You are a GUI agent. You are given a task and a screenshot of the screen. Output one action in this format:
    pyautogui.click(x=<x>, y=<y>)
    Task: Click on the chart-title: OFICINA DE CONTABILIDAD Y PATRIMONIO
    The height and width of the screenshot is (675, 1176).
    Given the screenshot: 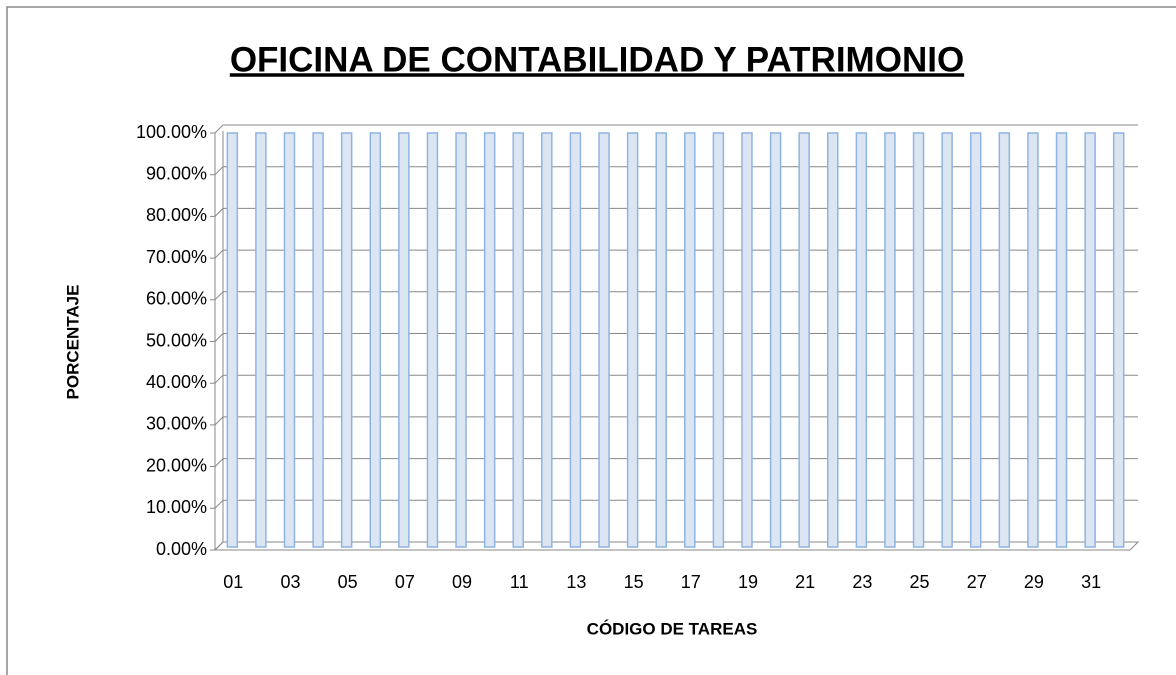 What is the action you would take?
    pyautogui.click(x=597, y=59)
    